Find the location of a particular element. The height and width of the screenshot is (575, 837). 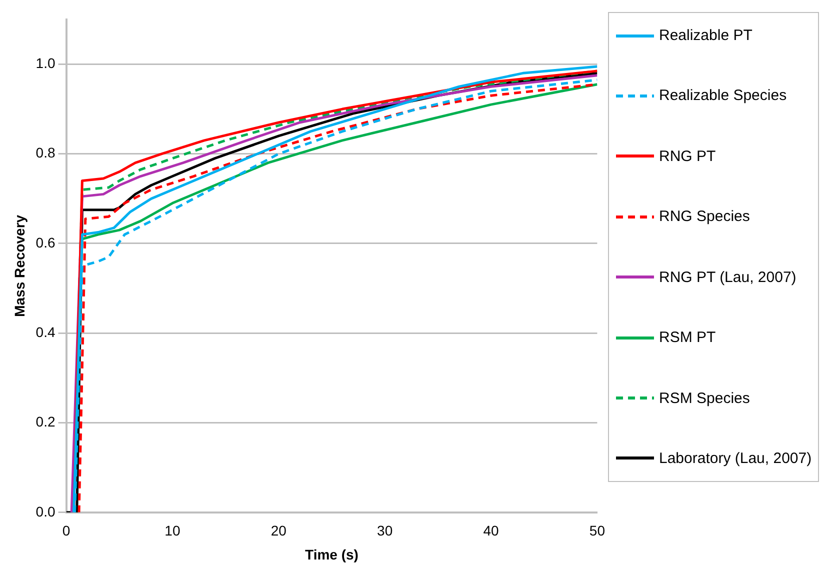

y-tick-label: 0.0 is located at coordinates (46, 511).